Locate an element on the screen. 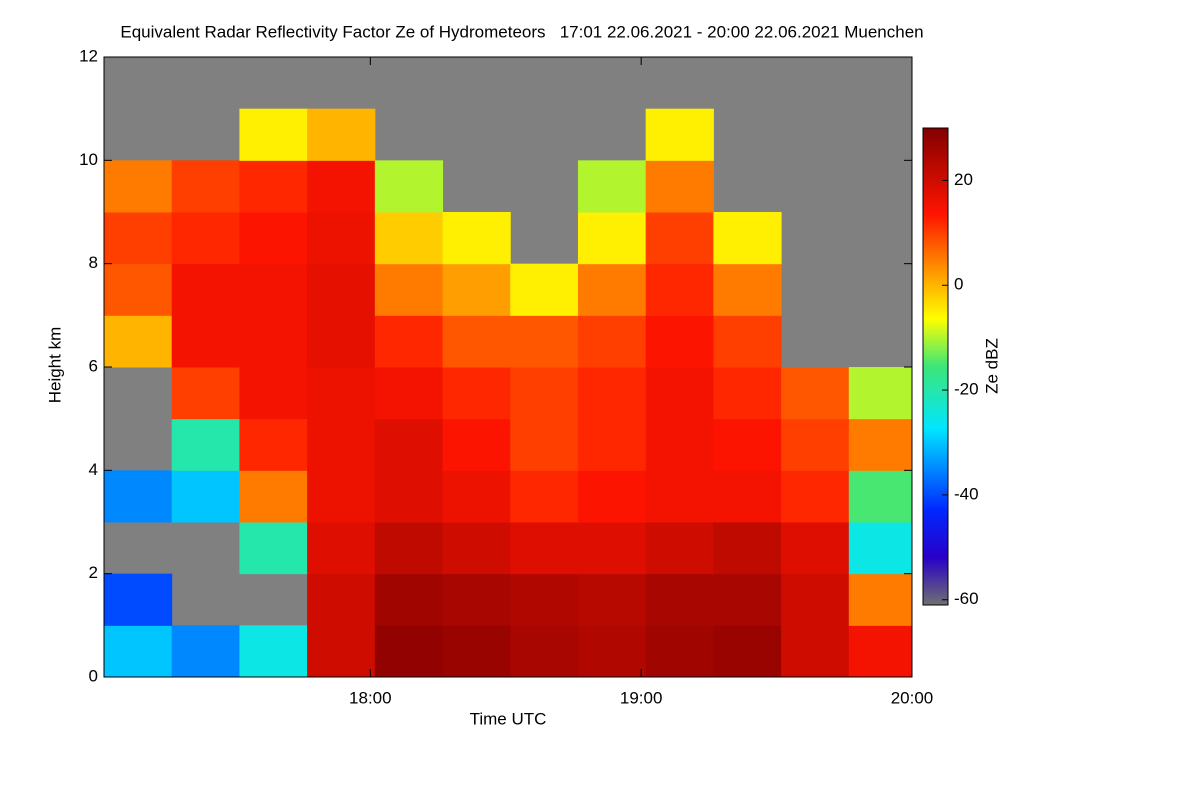  colorbar-tick-label: 0 is located at coordinates (958, 284).